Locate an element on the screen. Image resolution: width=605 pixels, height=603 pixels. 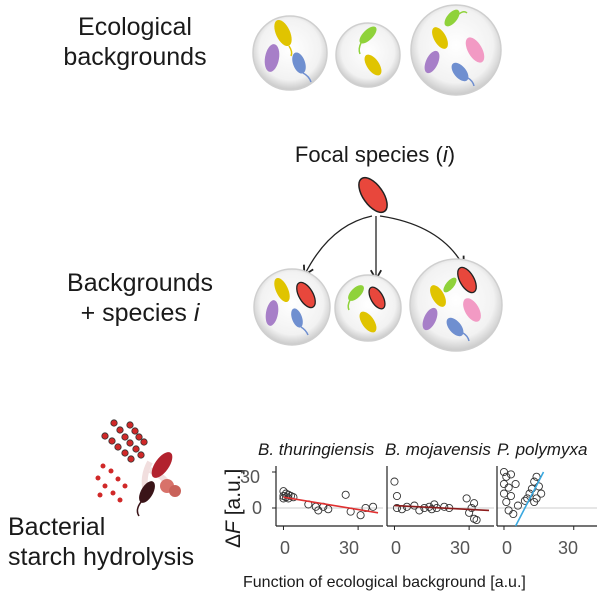
xtick-30-p1: 30 is located at coordinates (349, 548).